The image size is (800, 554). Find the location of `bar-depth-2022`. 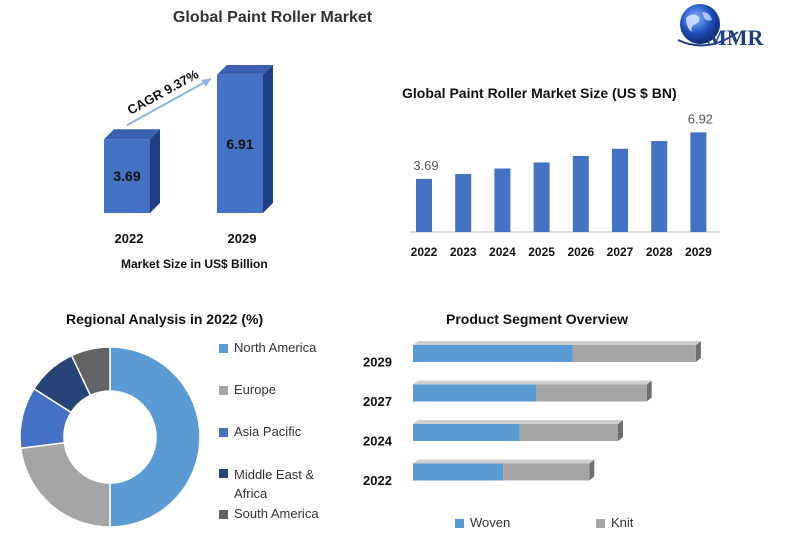

bar-depth-2022 is located at coordinates (592, 470).